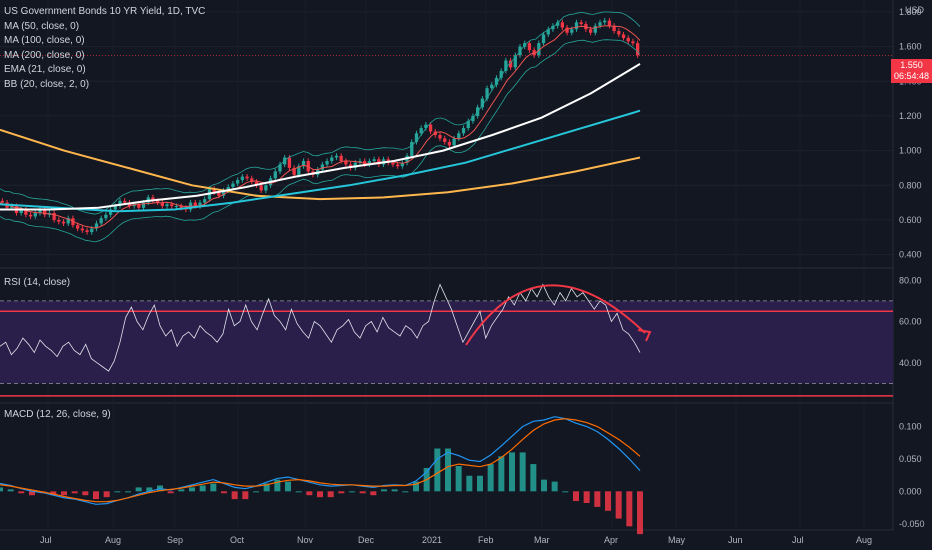  Describe the element at coordinates (57, 415) in the screenshot. I see `macd-legend: MACD (12, 26, close, 9)` at that location.